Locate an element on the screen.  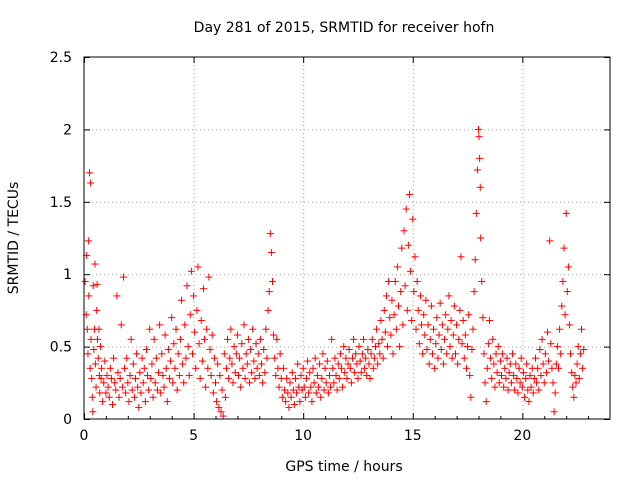
y-tick-label: 1.5 is located at coordinates (61, 203).